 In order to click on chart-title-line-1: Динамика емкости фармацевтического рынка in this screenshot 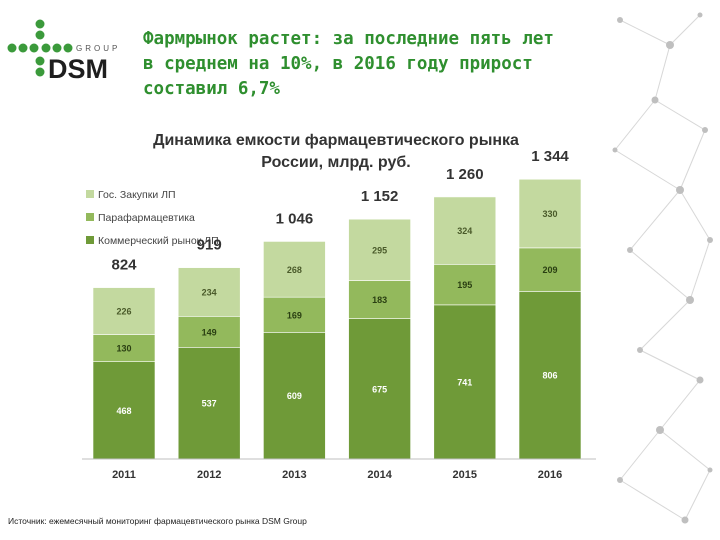, I will do `click(336, 140)`.